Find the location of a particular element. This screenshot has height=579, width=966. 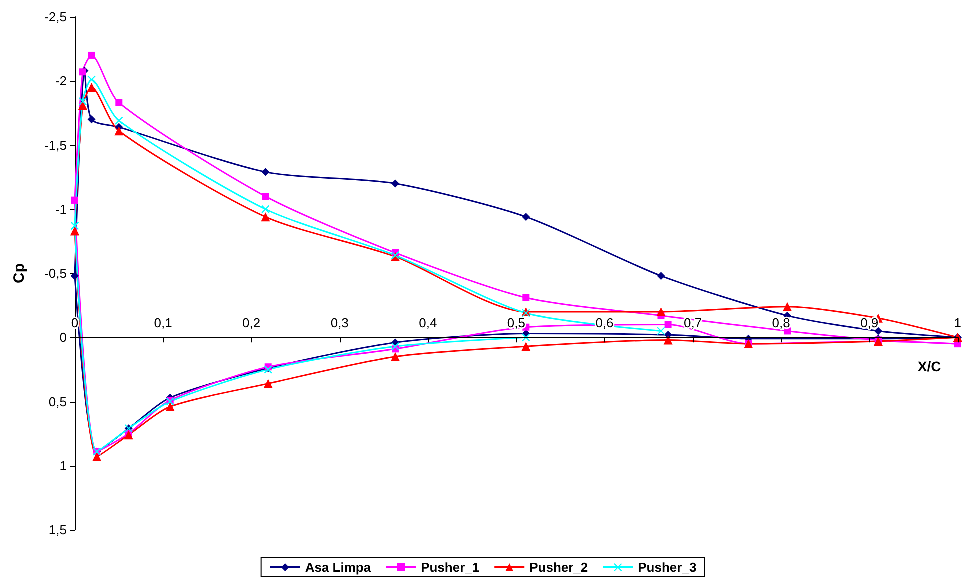

y-tick-label: -1 is located at coordinates (61, 209).